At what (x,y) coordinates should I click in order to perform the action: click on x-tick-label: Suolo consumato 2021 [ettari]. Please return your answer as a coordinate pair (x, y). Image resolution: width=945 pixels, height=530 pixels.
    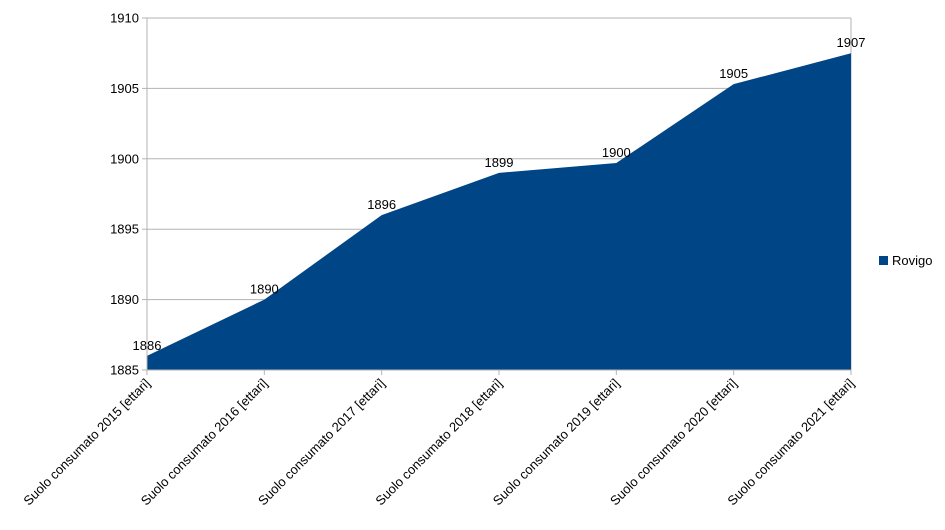
    Looking at the image, I should click on (790, 442).